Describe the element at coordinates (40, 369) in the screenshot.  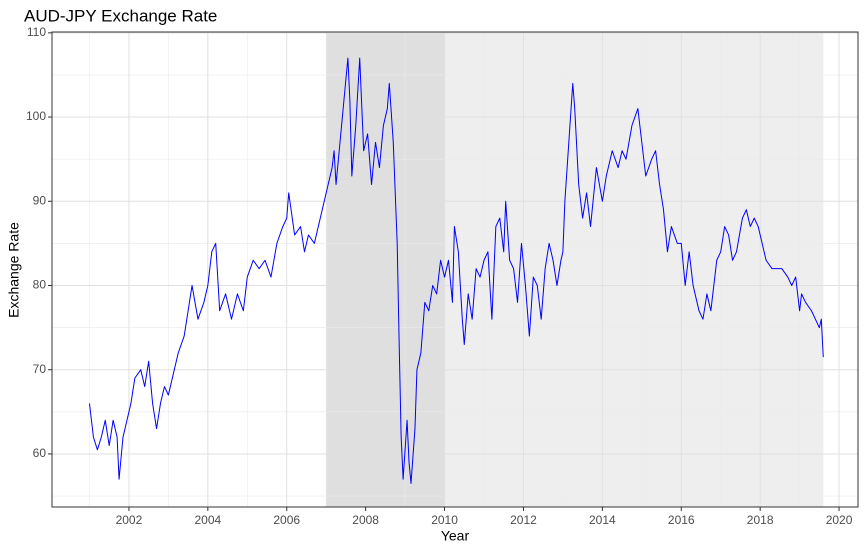
I see `y-tick-label: 70` at that location.